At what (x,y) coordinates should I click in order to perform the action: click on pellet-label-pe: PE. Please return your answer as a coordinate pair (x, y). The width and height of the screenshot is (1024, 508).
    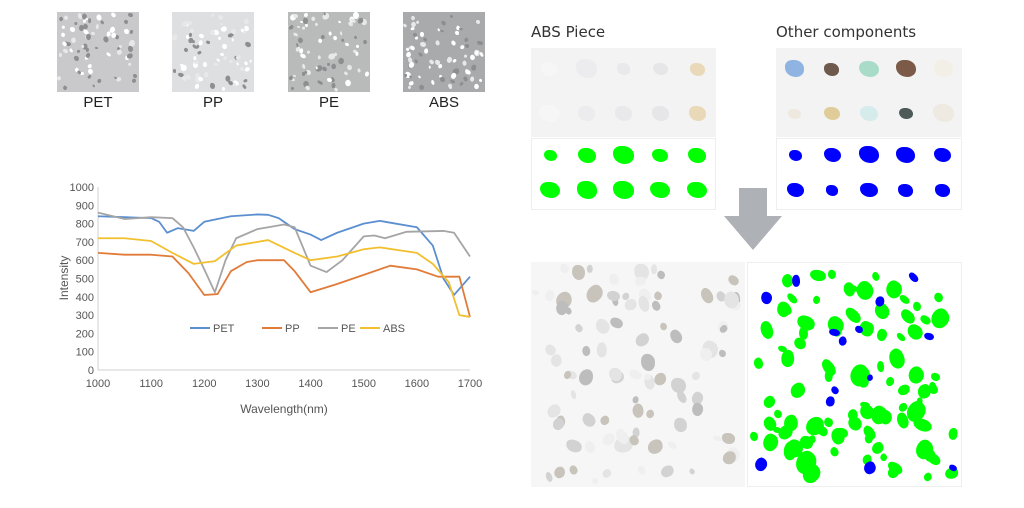
    Looking at the image, I should click on (328, 102).